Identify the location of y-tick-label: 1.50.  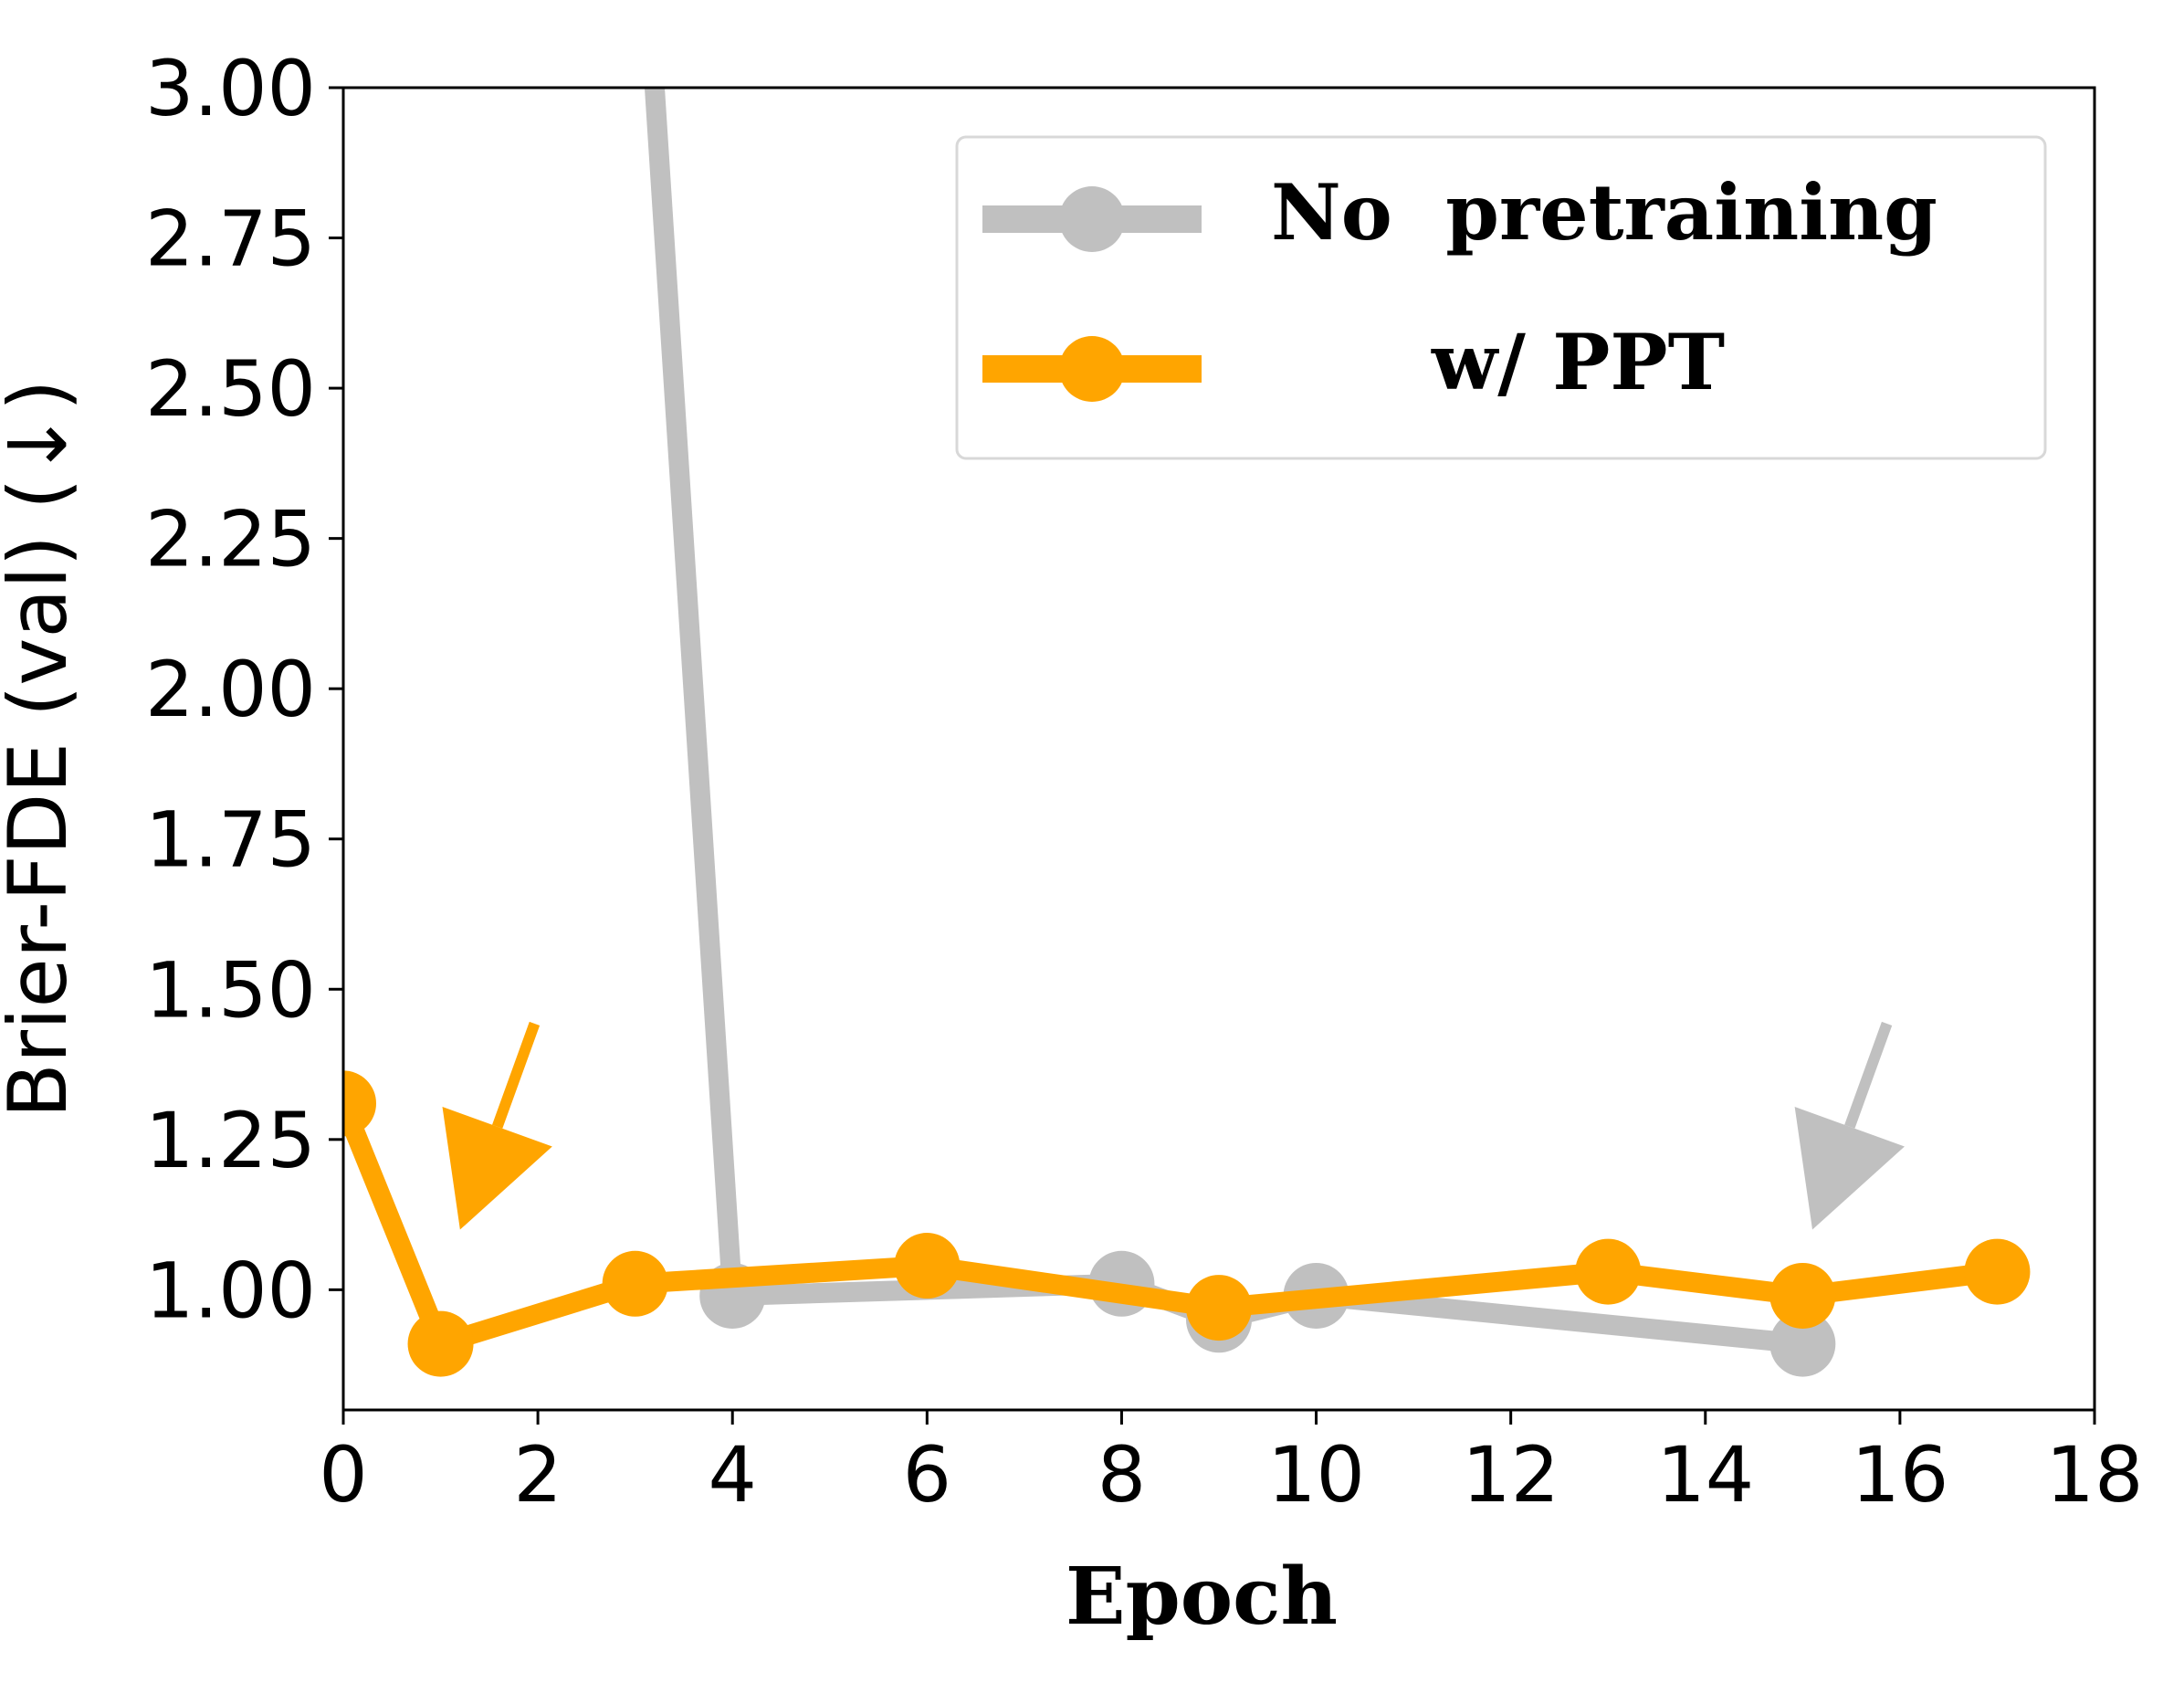
(230, 990).